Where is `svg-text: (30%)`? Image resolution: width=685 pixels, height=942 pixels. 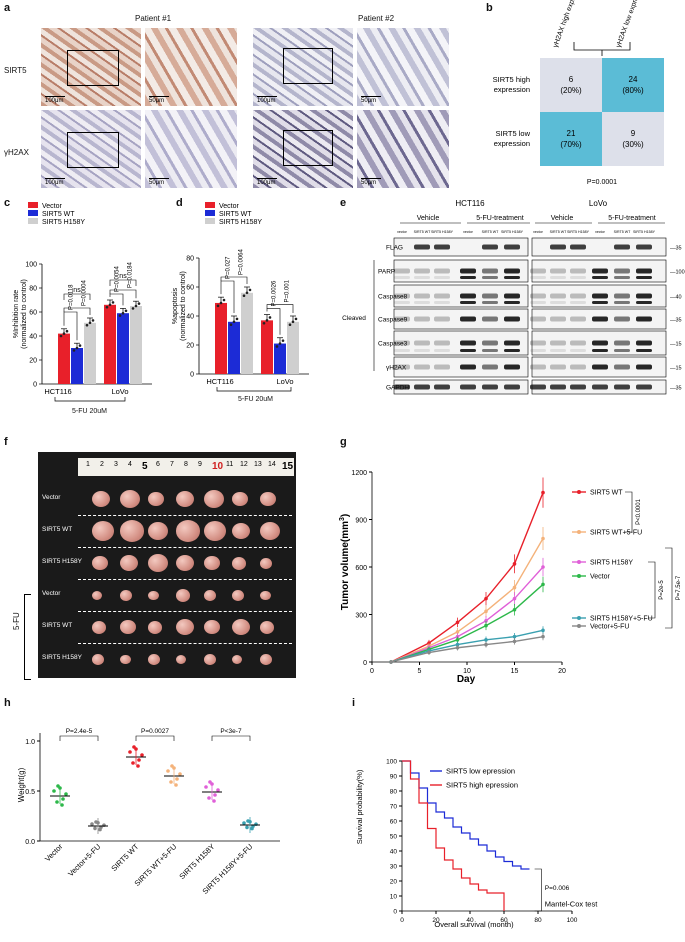 svg-text: (30%) is located at coordinates (633, 144).